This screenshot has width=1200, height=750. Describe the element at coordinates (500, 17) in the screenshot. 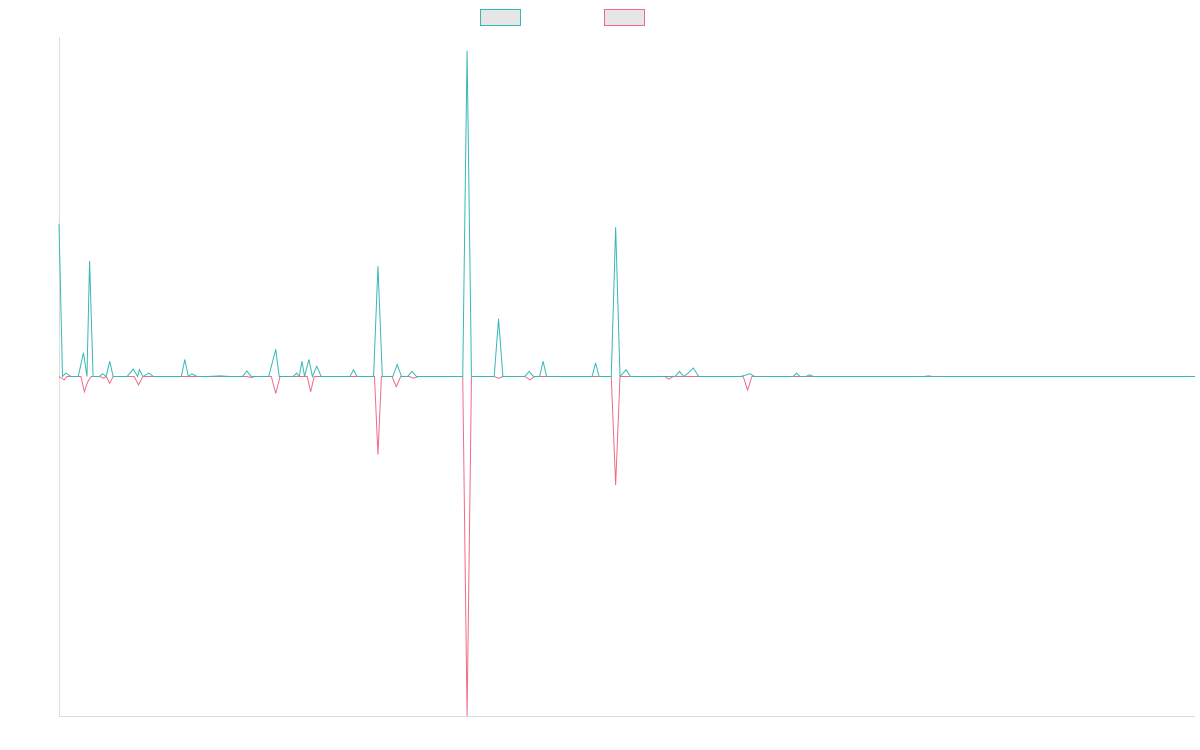

I see `legend-swatch-series-a` at that location.